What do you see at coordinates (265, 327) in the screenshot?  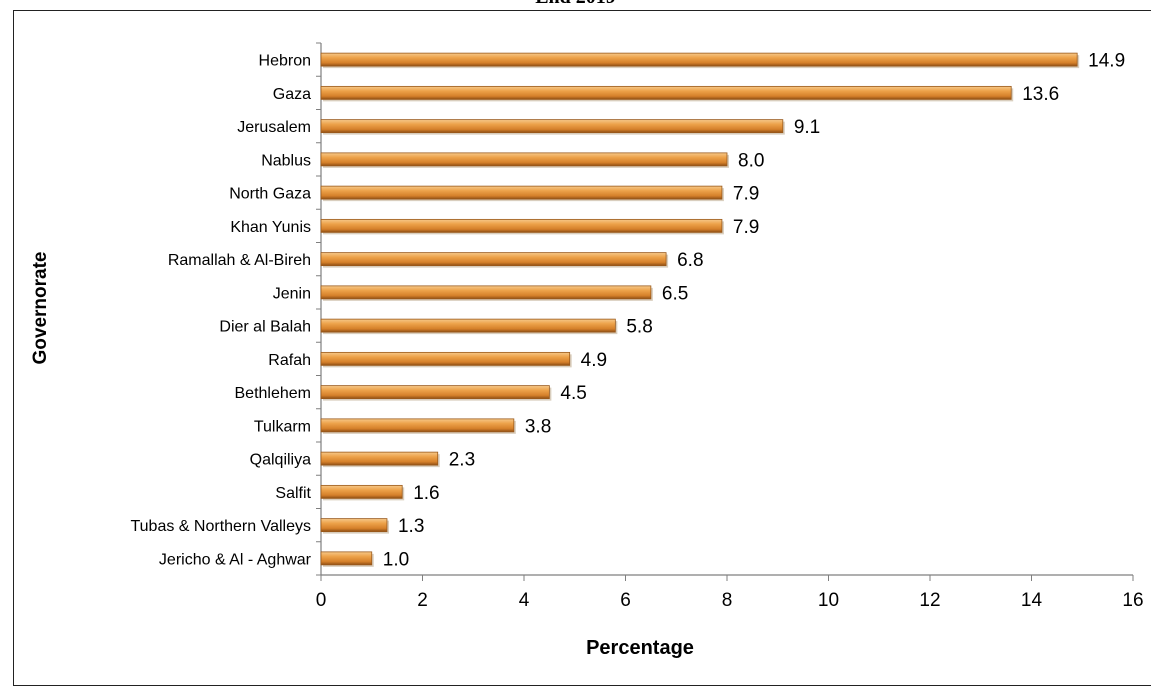 I see `category-label: Dier al Balah` at bounding box center [265, 327].